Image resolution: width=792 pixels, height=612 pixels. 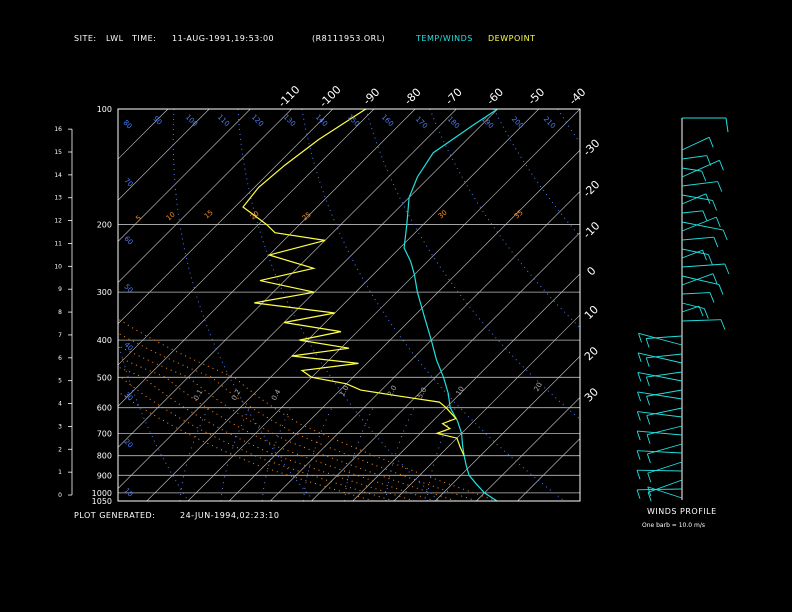 What do you see at coordinates (591, 353) in the screenshot?
I see `isotherm-right-label: 20` at bounding box center [591, 353].